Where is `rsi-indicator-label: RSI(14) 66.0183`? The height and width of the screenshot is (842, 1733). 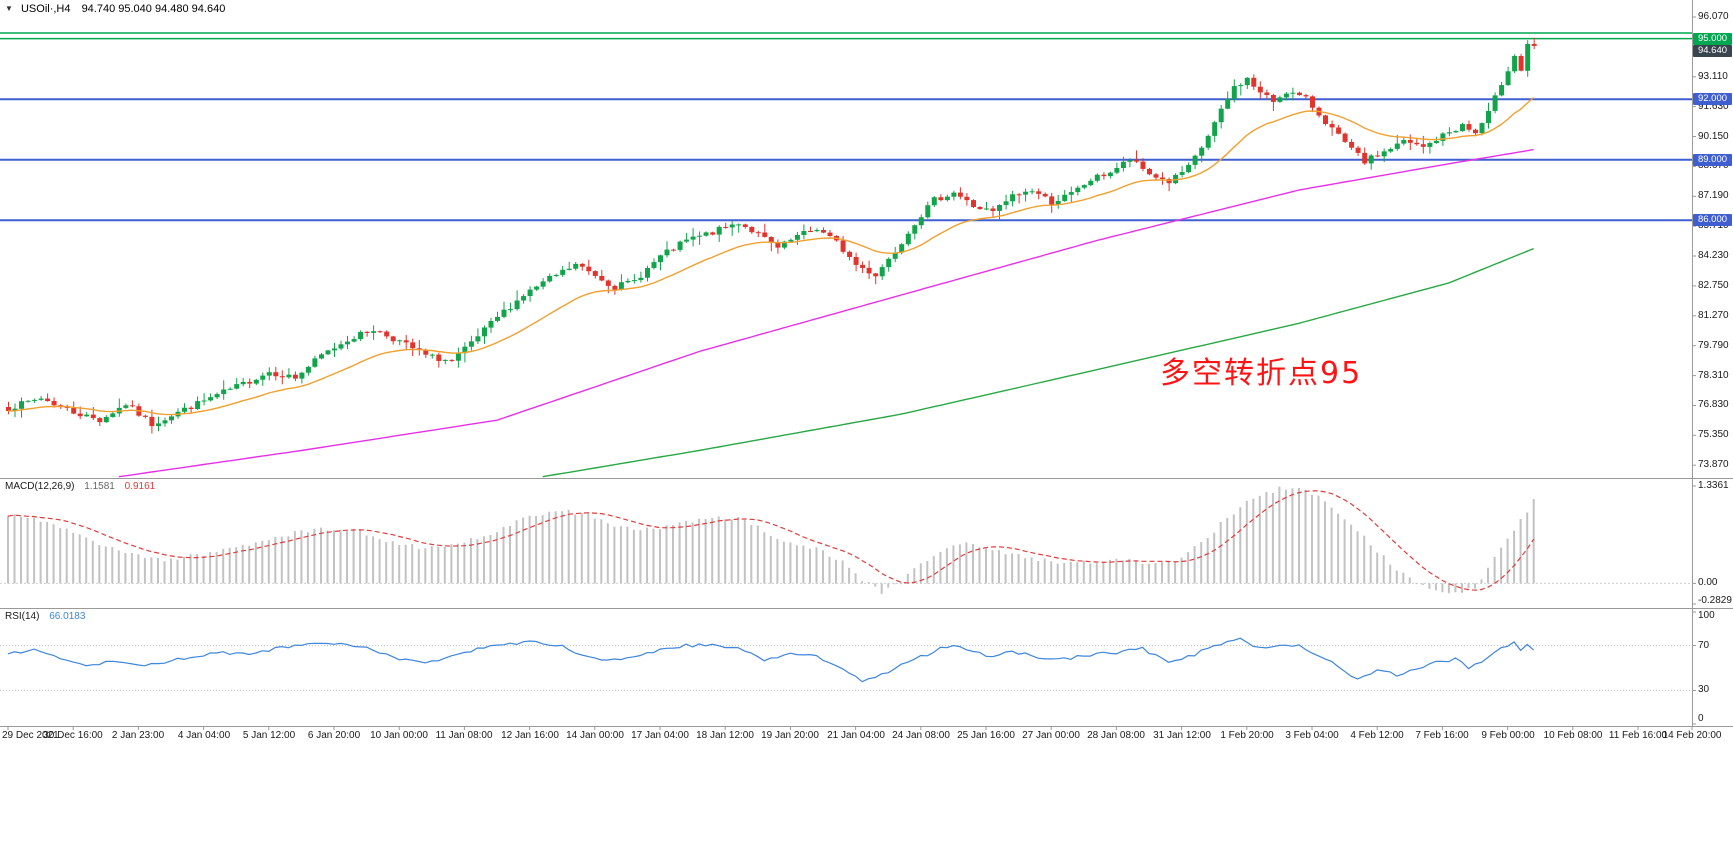 rsi-indicator-label: RSI(14) 66.0183 is located at coordinates (45, 616).